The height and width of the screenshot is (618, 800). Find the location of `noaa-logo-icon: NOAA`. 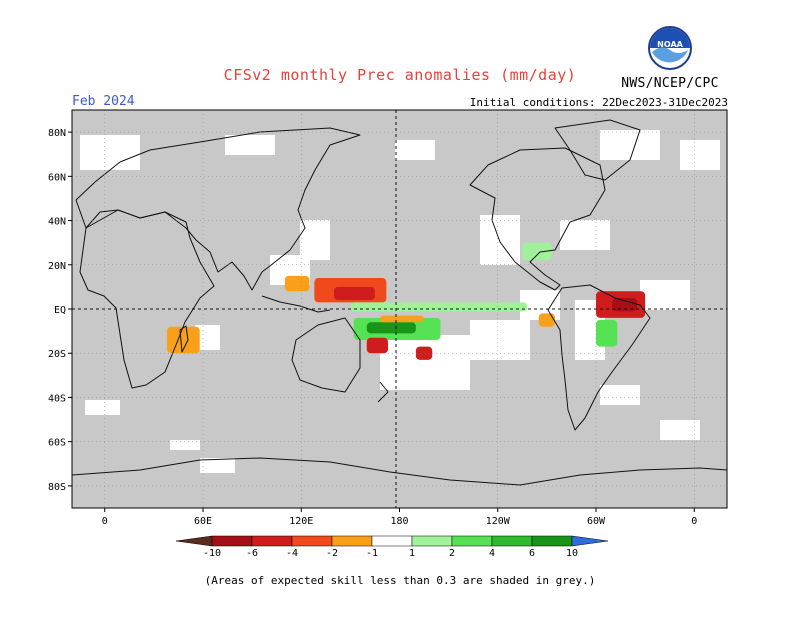

noaa-logo-icon: NOAA is located at coordinates (670, 48).